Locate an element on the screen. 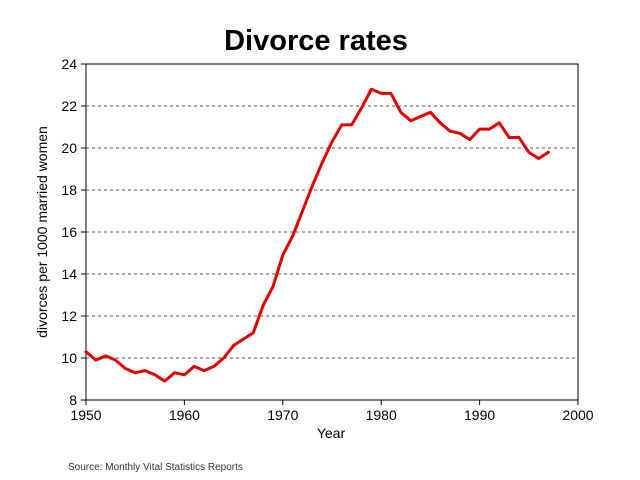  x-tick-label: 1950 is located at coordinates (85, 415).